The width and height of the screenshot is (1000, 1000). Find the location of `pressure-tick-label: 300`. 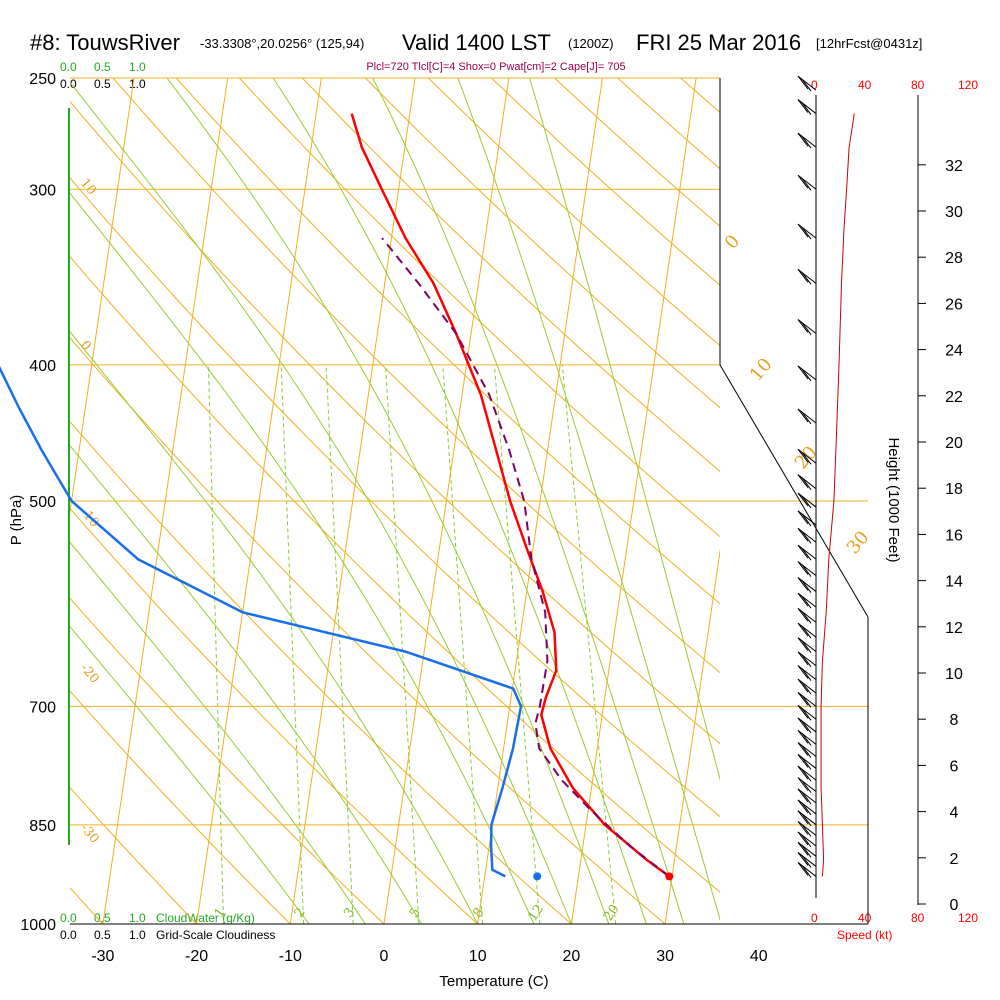

pressure-tick-label: 300 is located at coordinates (42, 190).